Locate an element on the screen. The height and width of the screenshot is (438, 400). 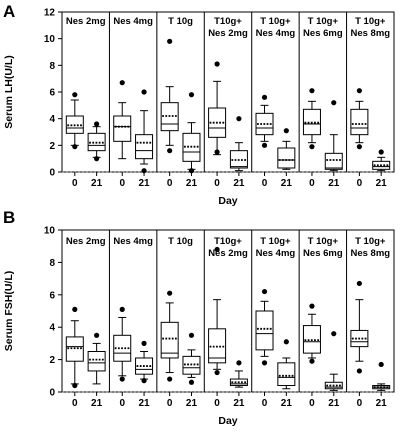
y-axis-title: Serum LH(U/L) is located at coordinates (9, 92).